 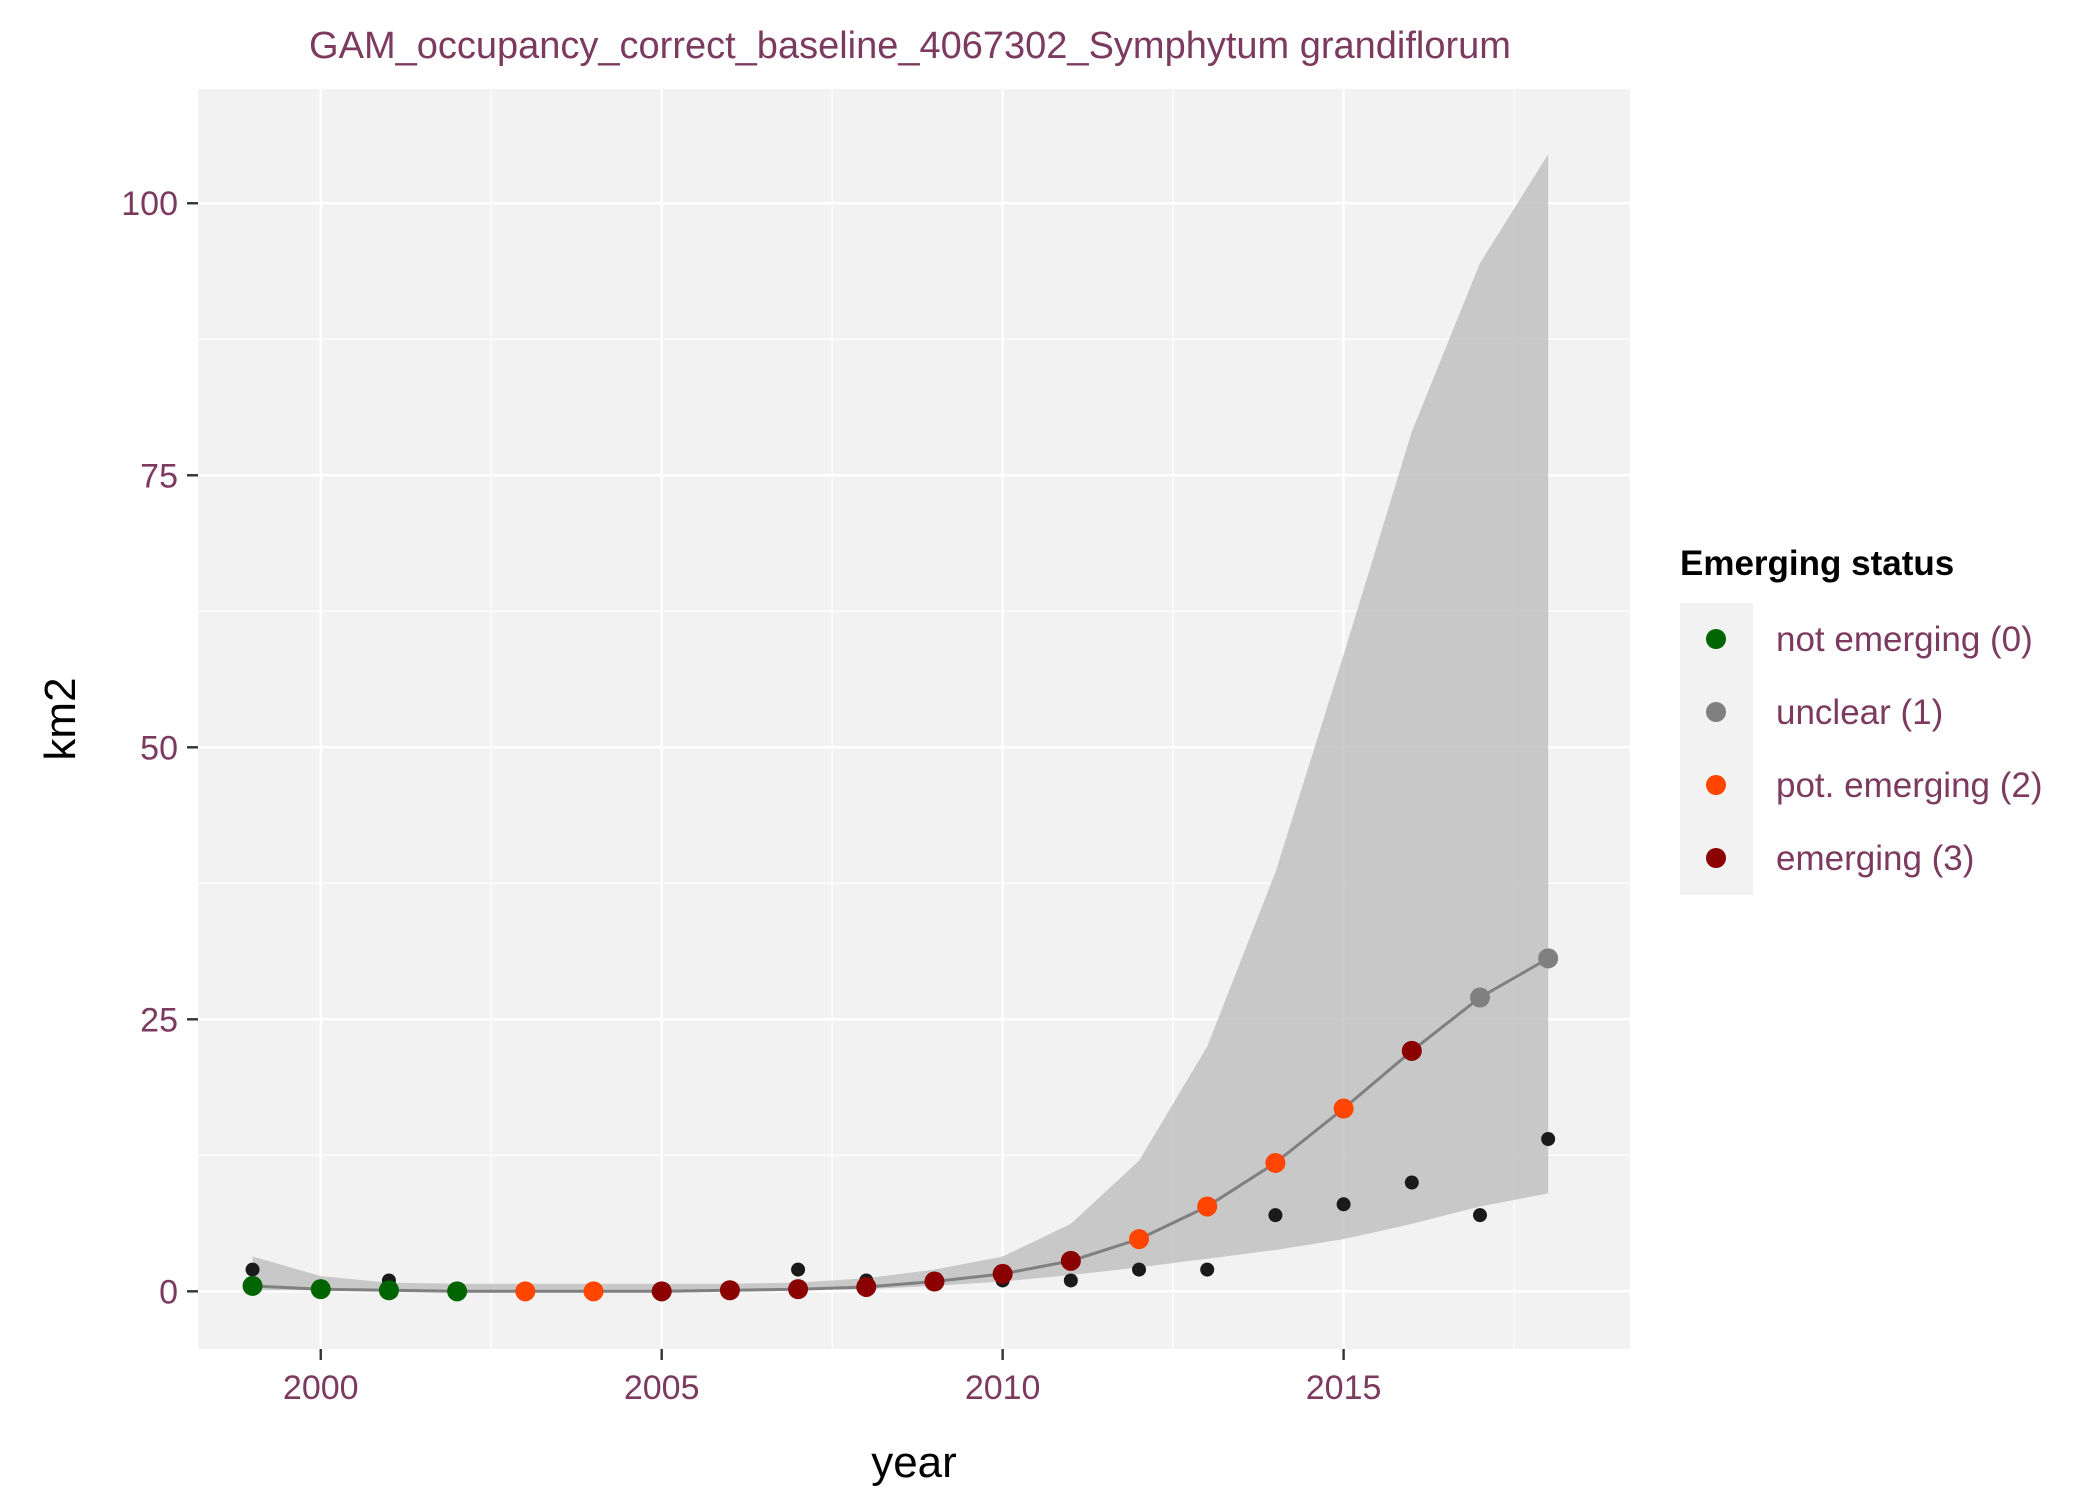 What do you see at coordinates (832, 1378) in the screenshot?
I see `x-axis: 2000 2005 2010 2015` at bounding box center [832, 1378].